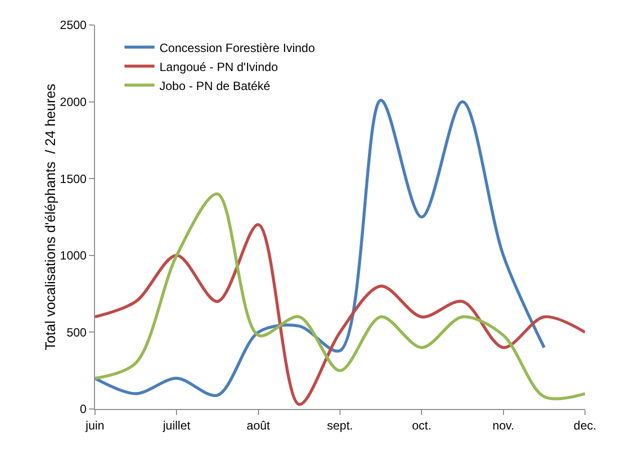 The width and height of the screenshot is (635, 459). I want to click on y-tick-label: 1000, so click(73, 255).